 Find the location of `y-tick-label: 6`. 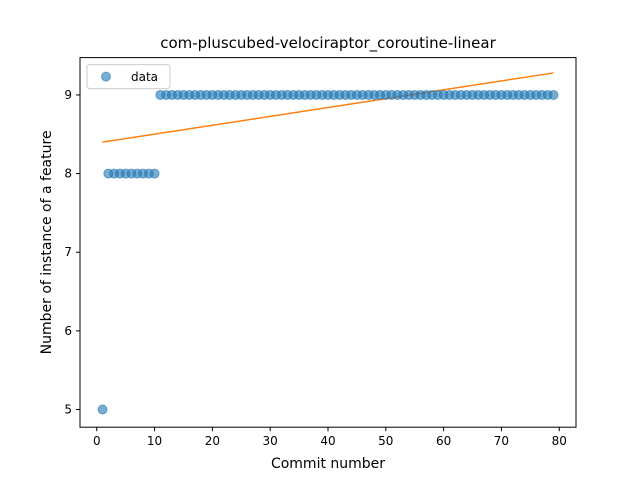

y-tick-label: 6 is located at coordinates (68, 331).